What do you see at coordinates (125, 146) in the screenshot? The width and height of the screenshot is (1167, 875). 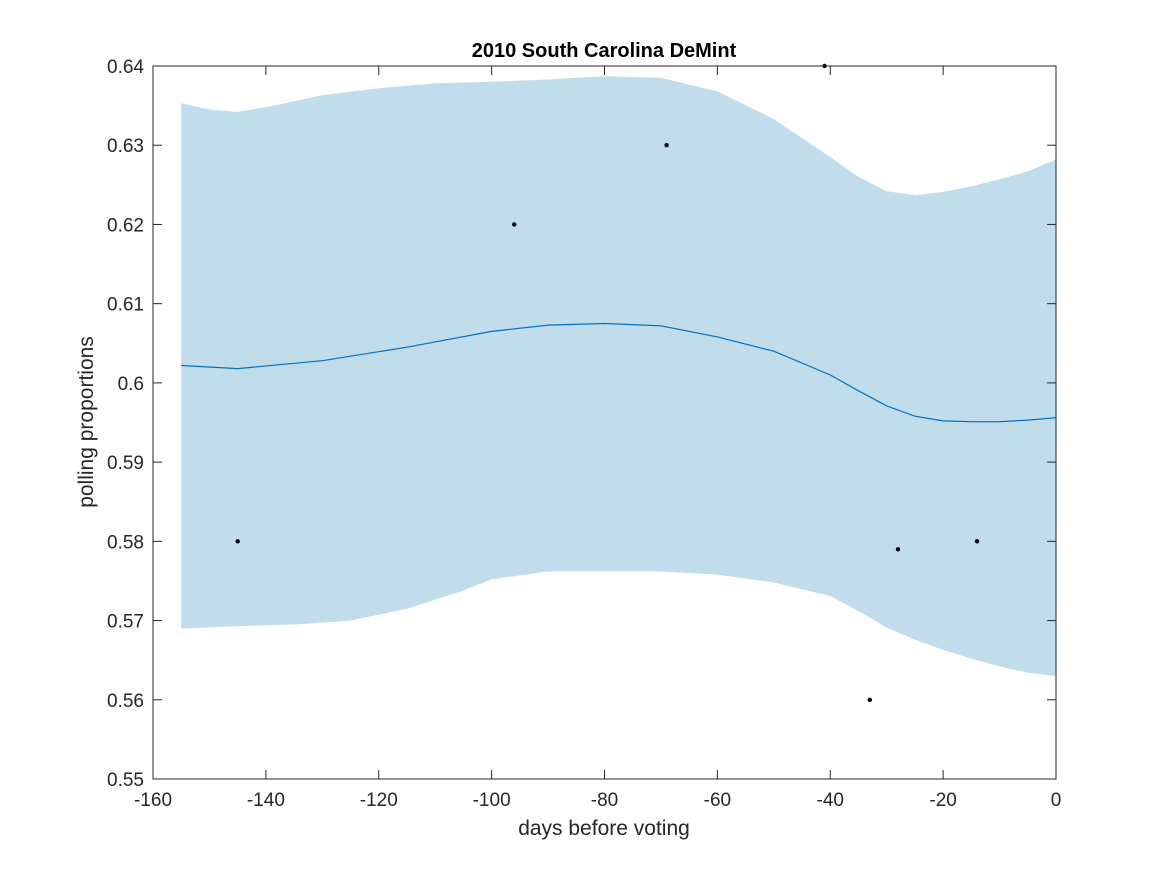 I see `y-tick-label: 0.63` at bounding box center [125, 146].